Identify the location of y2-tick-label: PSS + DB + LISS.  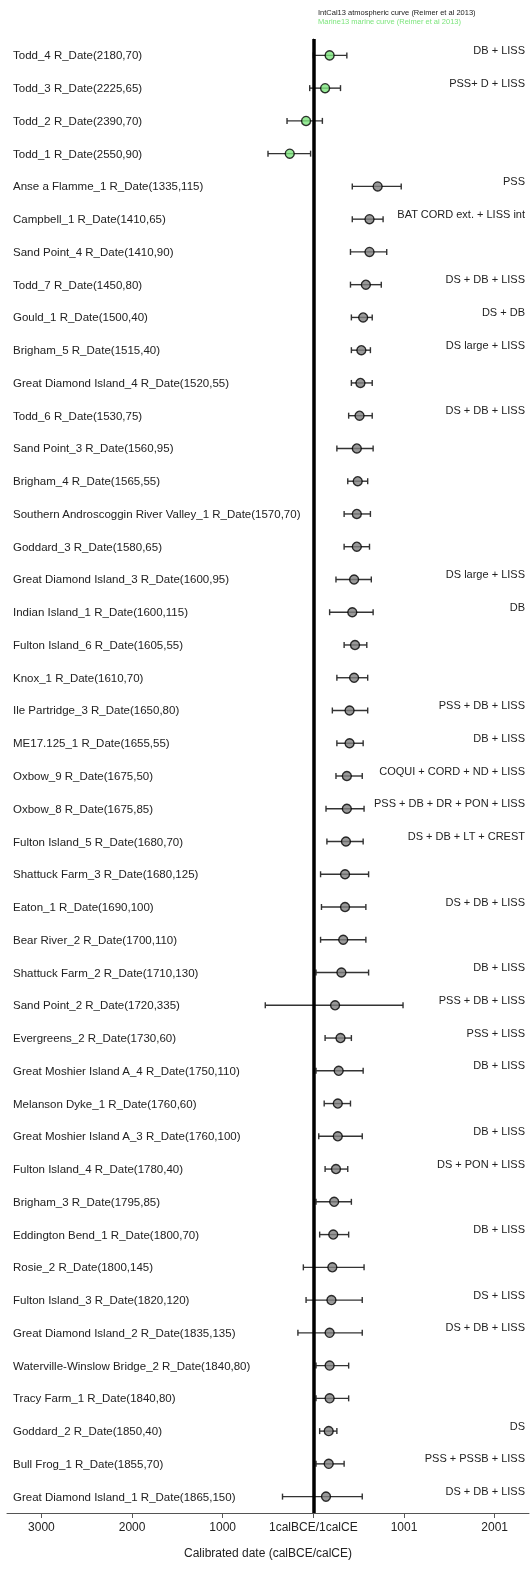
(481, 999).